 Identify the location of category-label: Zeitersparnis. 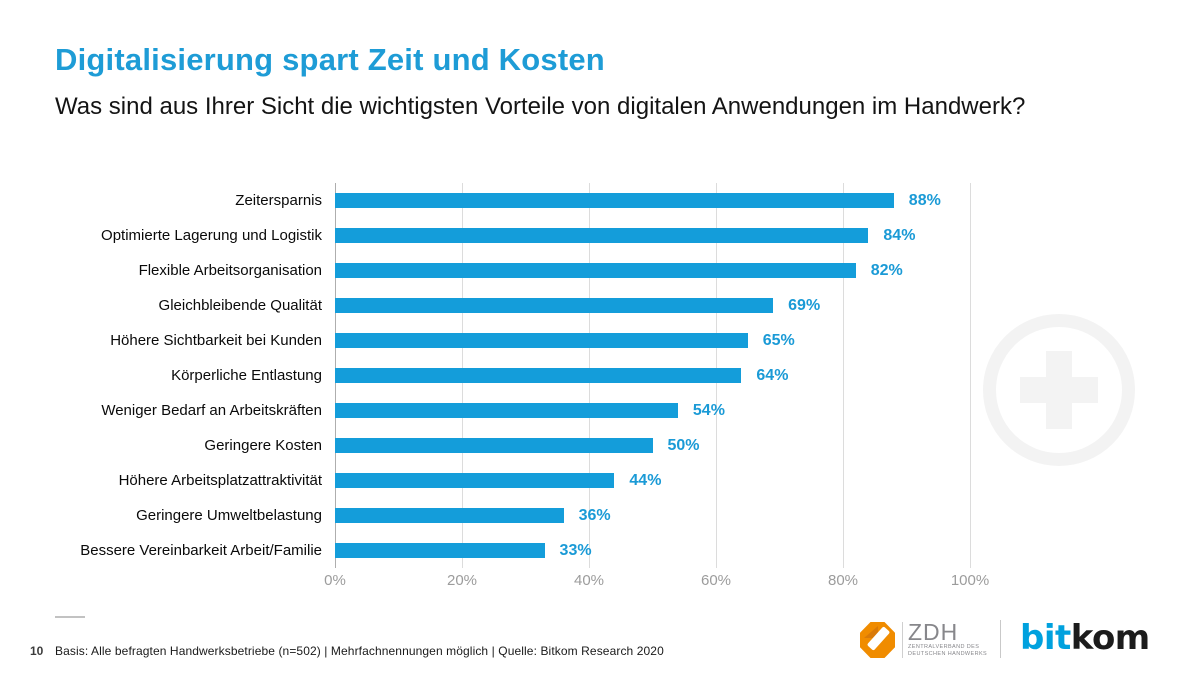
(278, 200).